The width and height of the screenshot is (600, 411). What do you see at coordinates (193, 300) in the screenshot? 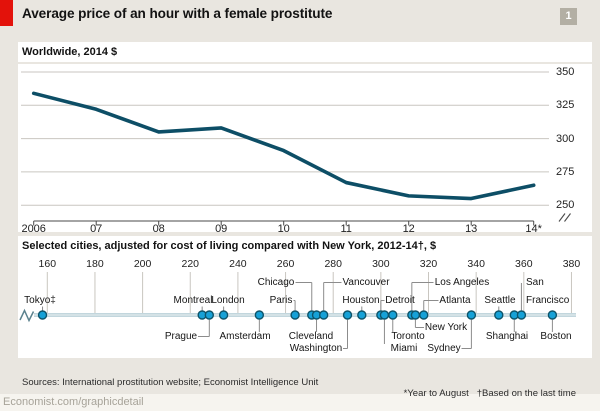
I see `city-label-montreal: Montreal` at bounding box center [193, 300].